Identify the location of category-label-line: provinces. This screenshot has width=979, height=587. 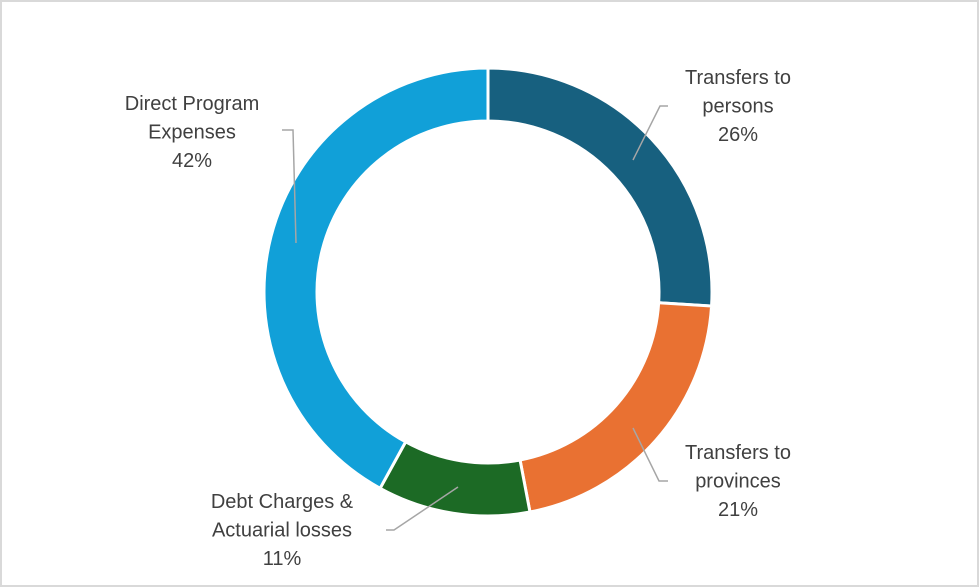
(738, 482).